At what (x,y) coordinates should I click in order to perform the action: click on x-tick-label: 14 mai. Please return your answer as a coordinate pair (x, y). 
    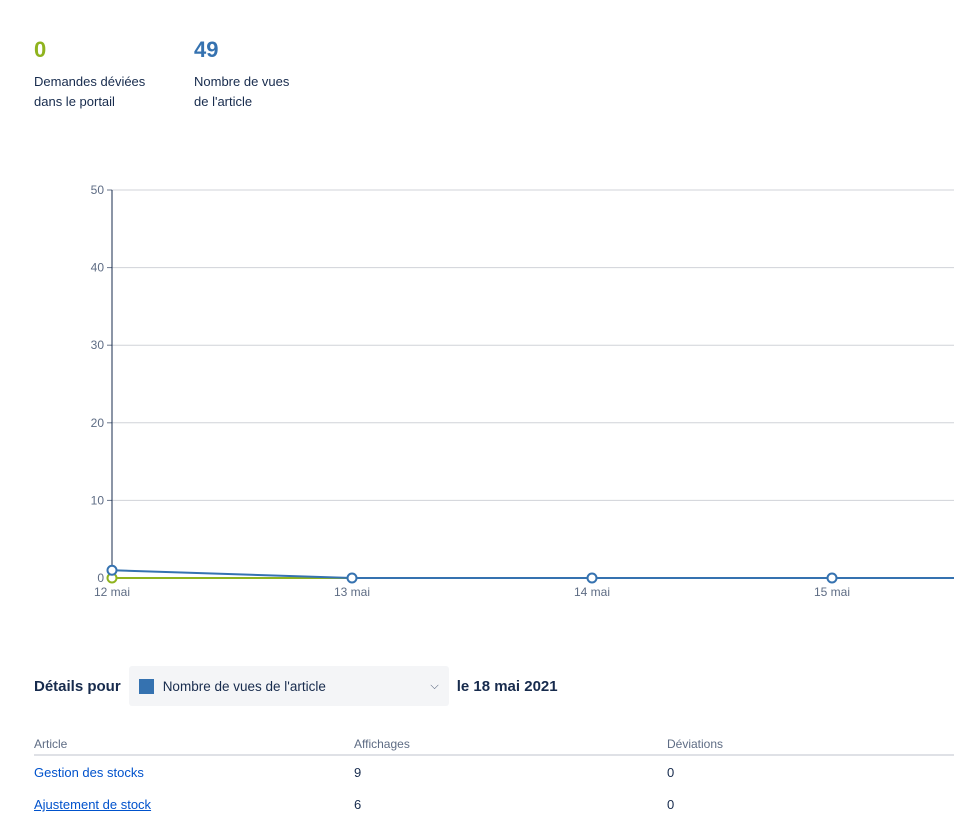
    Looking at the image, I should click on (592, 592).